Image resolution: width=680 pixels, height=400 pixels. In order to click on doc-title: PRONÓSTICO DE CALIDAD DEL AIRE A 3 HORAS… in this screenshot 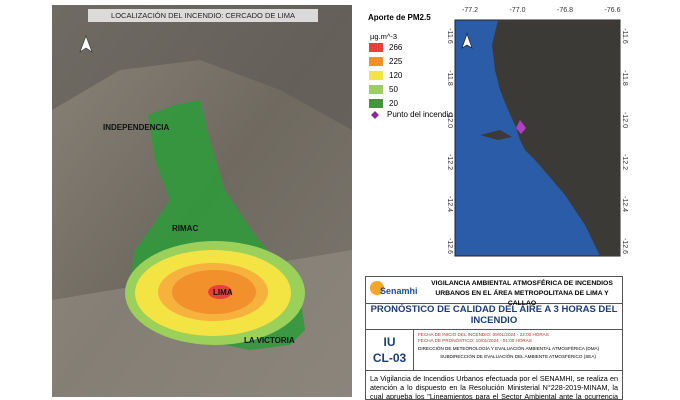, I will do `click(494, 317)`.